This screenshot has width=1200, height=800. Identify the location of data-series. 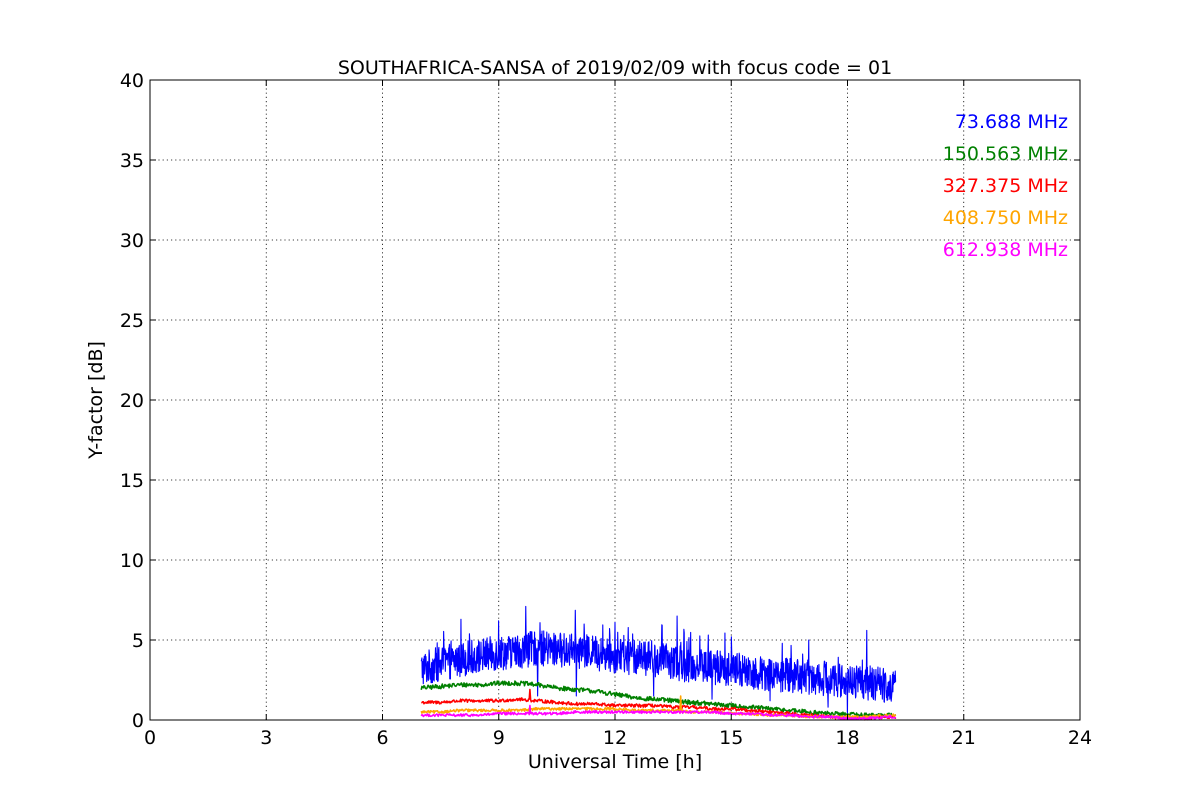
(658, 663).